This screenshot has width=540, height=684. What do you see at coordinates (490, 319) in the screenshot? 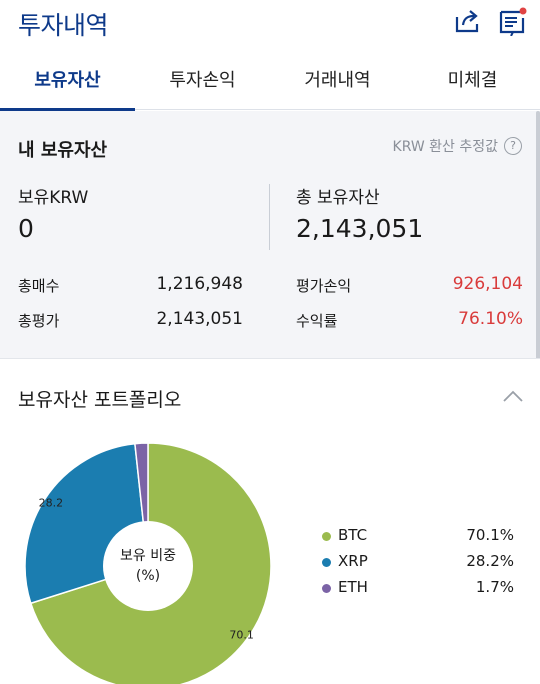
I see `return-value: 76.10%` at bounding box center [490, 319].